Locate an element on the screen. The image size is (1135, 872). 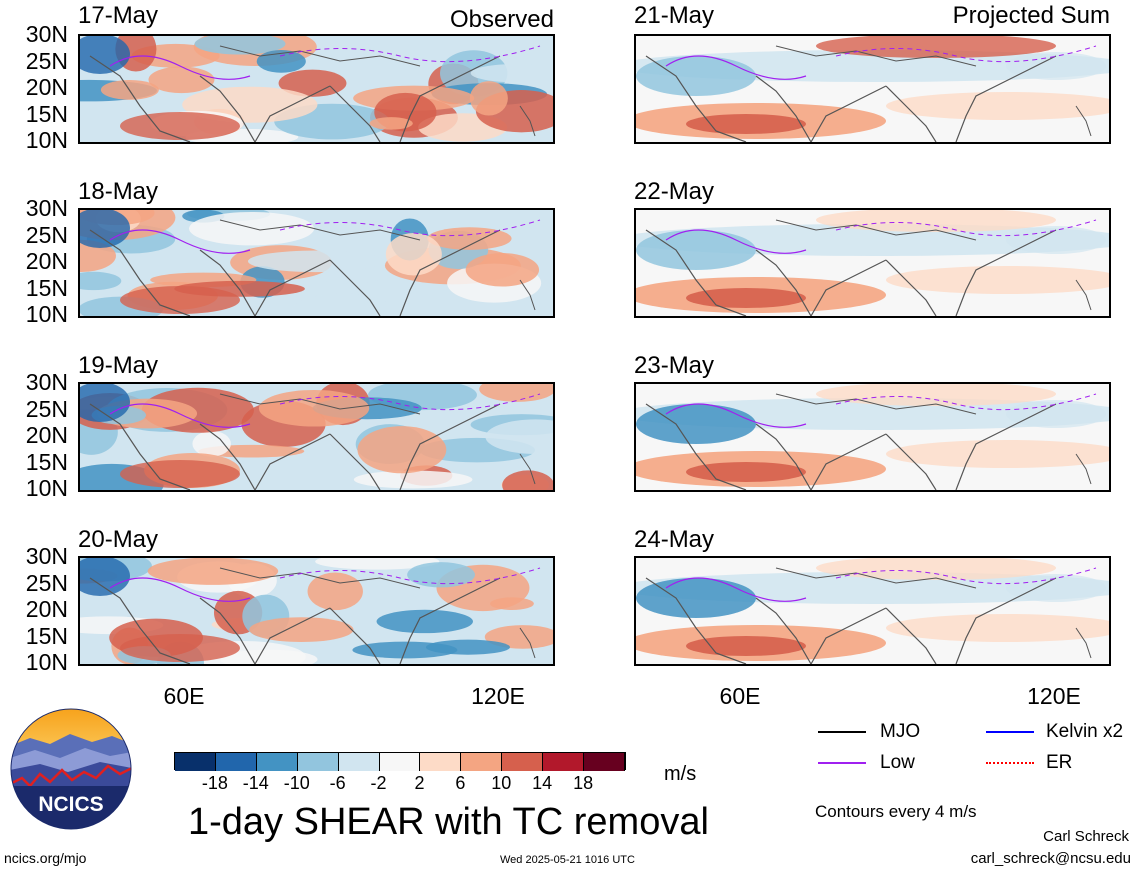
logo-text: NCICS is located at coordinates (70, 804).